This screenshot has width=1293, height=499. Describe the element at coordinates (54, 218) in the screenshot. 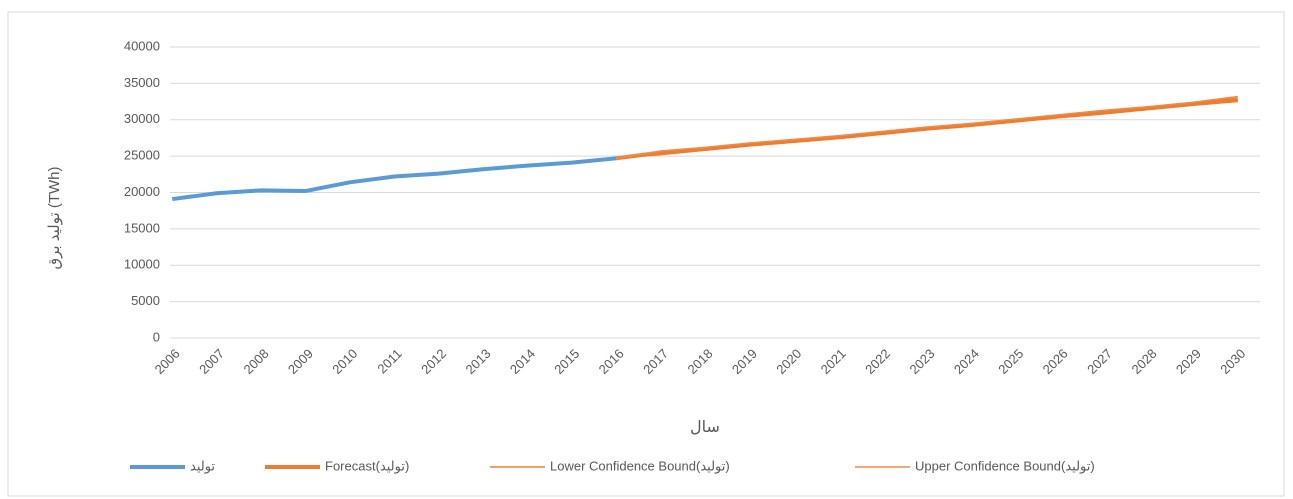

I see `y-axis-label: تولید برق (TWh)` at that location.